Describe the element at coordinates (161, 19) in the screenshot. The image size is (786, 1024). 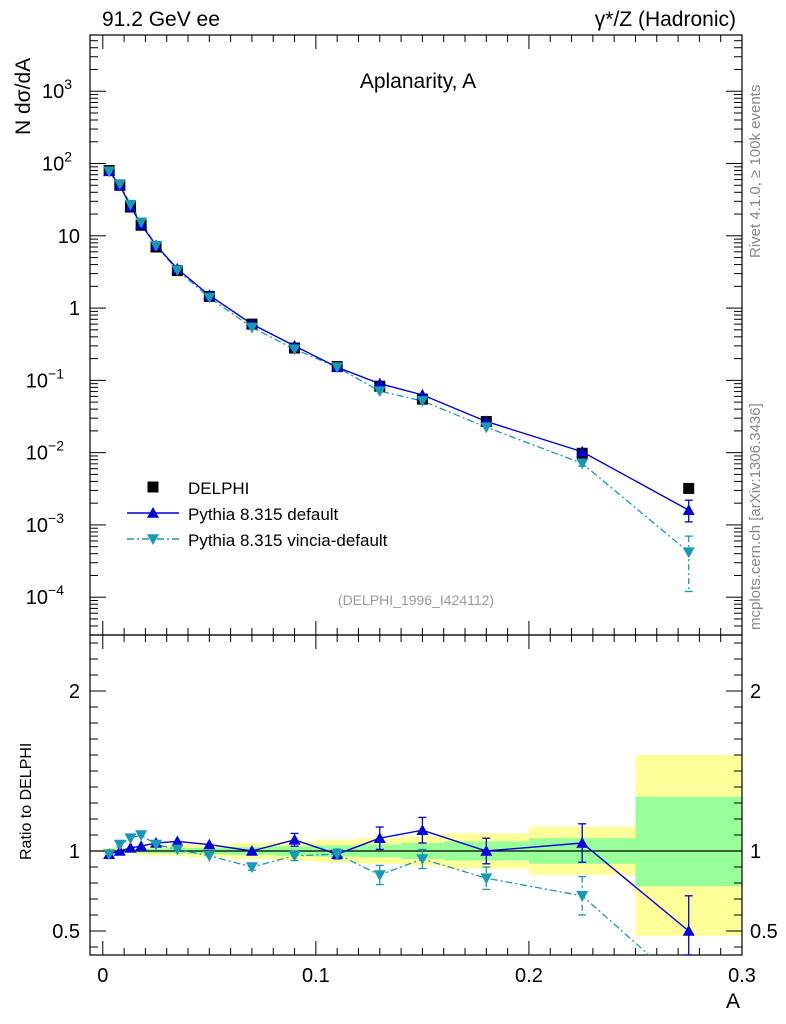
I see `process-energy-label: 91.2 GeV ee` at that location.